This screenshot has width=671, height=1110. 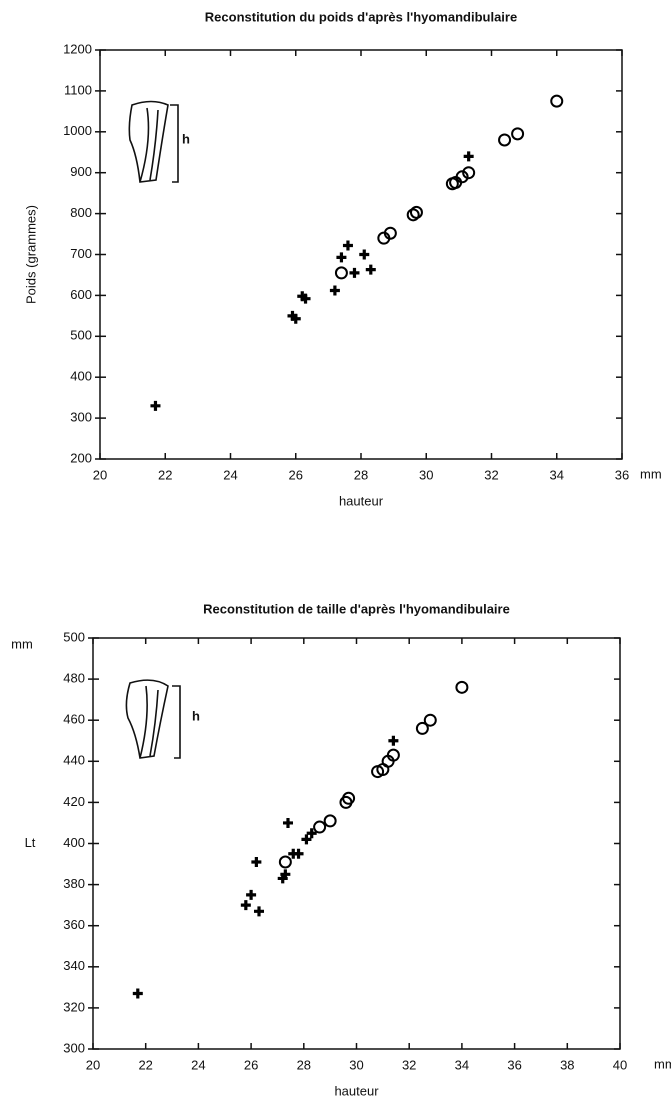 I want to click on y-axis-label: Poids (grammes), so click(x=30, y=254).